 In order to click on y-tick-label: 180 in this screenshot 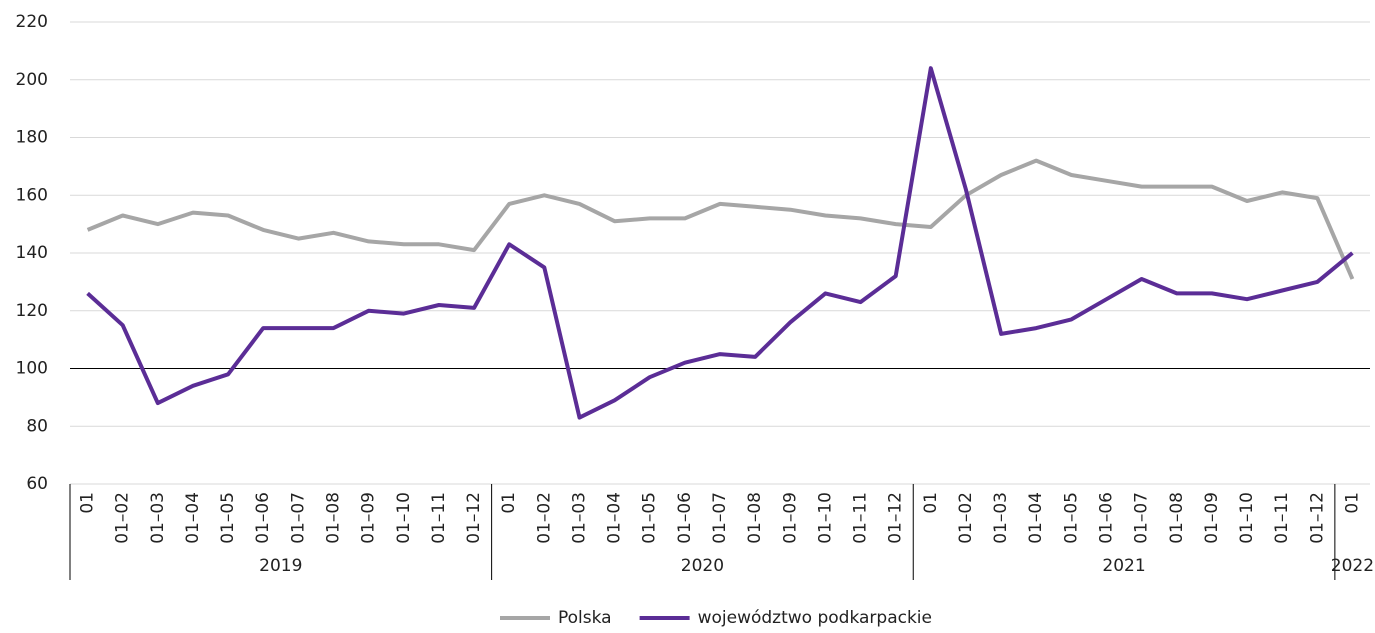, I will do `click(32, 138)`.